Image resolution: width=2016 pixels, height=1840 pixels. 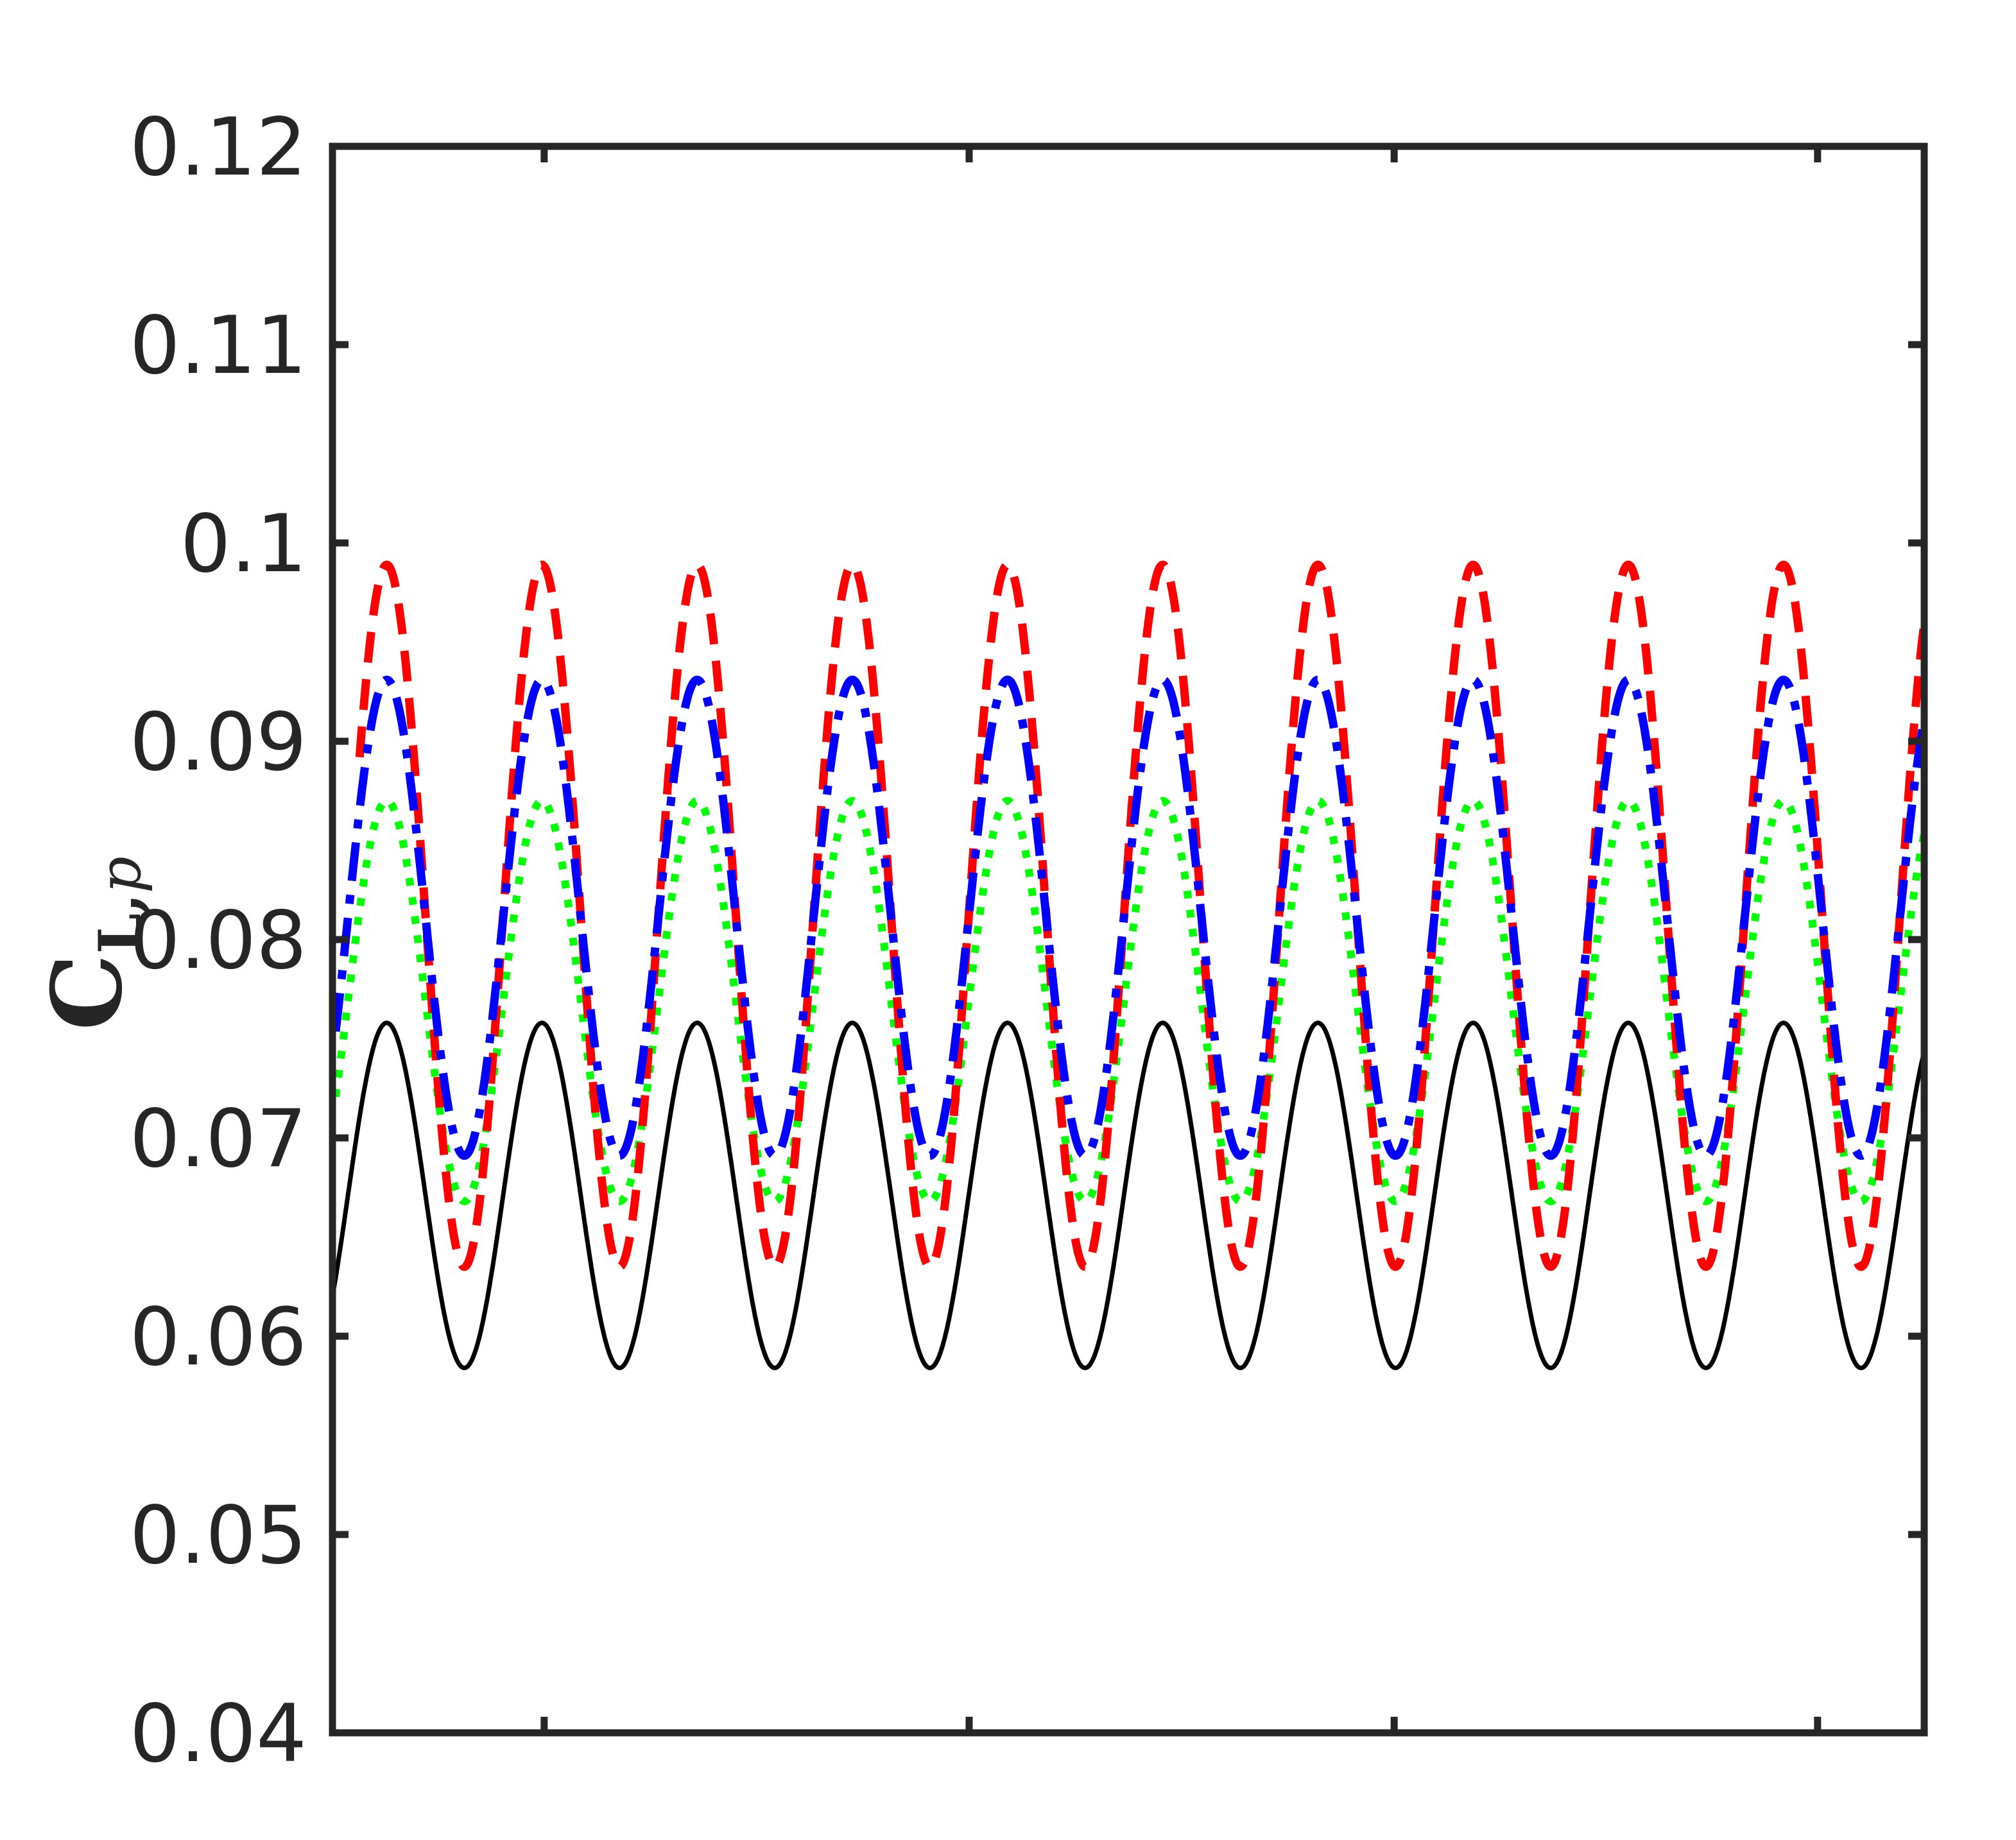 What do you see at coordinates (243, 544) in the screenshot?
I see `y-tick-label: 0.1` at bounding box center [243, 544].